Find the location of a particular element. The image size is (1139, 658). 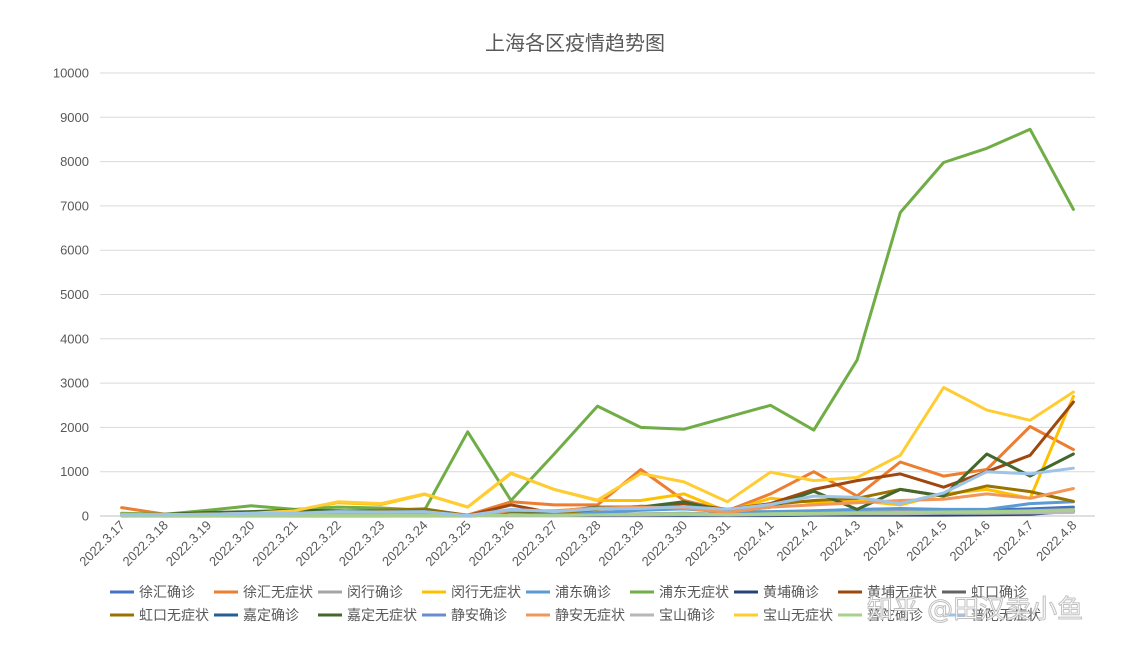

x-tick-label: 2022.3.24 is located at coordinates (405, 544).